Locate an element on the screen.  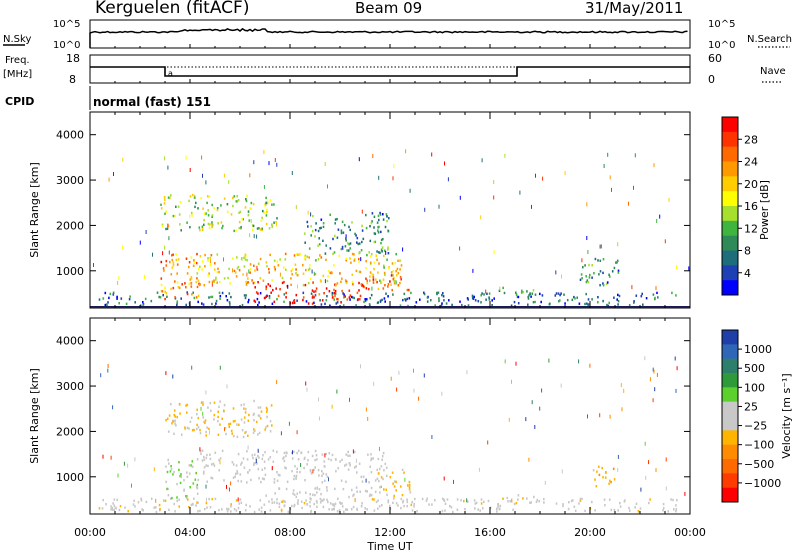
y-tick-label: 2000 is located at coordinates (70, 225).